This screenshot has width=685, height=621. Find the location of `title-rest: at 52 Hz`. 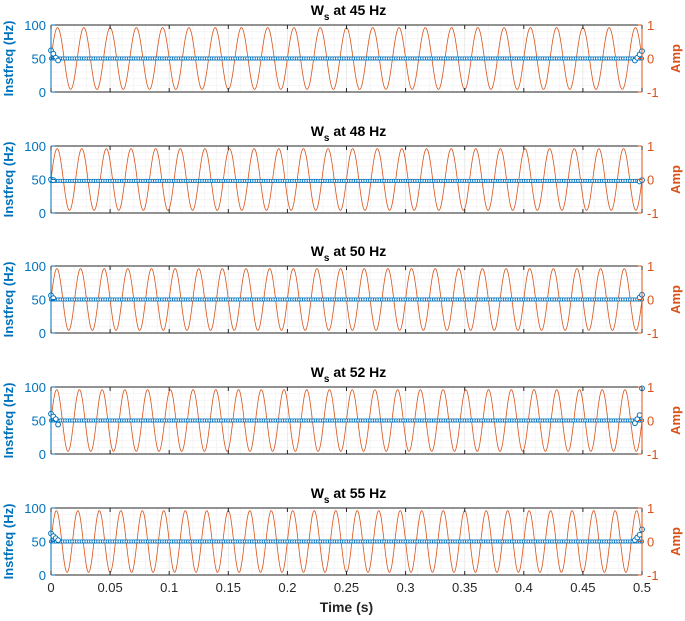

title-rest: at 52 Hz is located at coordinates (357, 372).